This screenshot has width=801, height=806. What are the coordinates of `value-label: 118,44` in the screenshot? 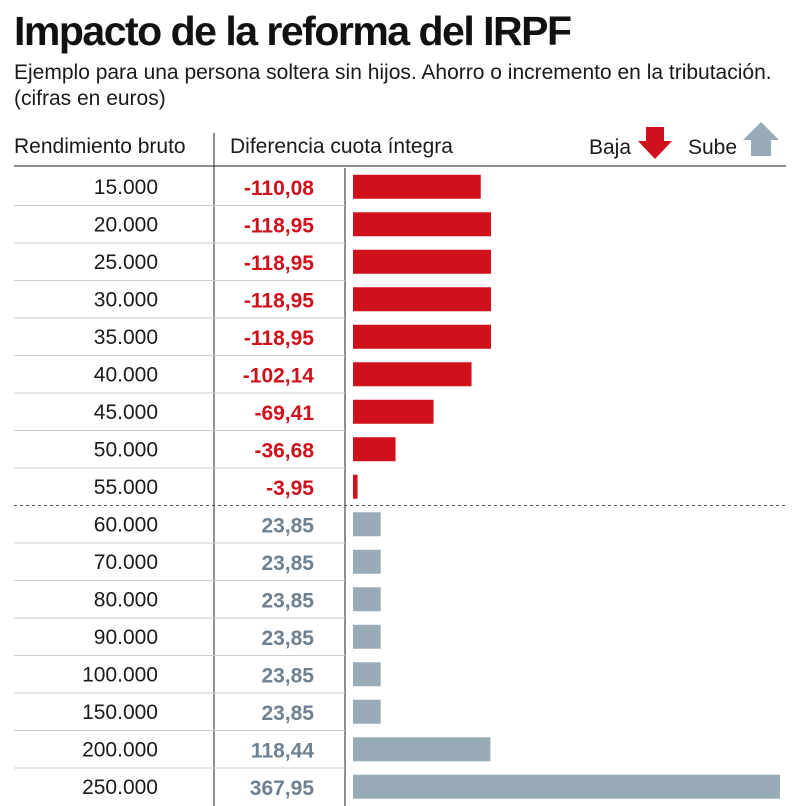 It's located at (282, 750).